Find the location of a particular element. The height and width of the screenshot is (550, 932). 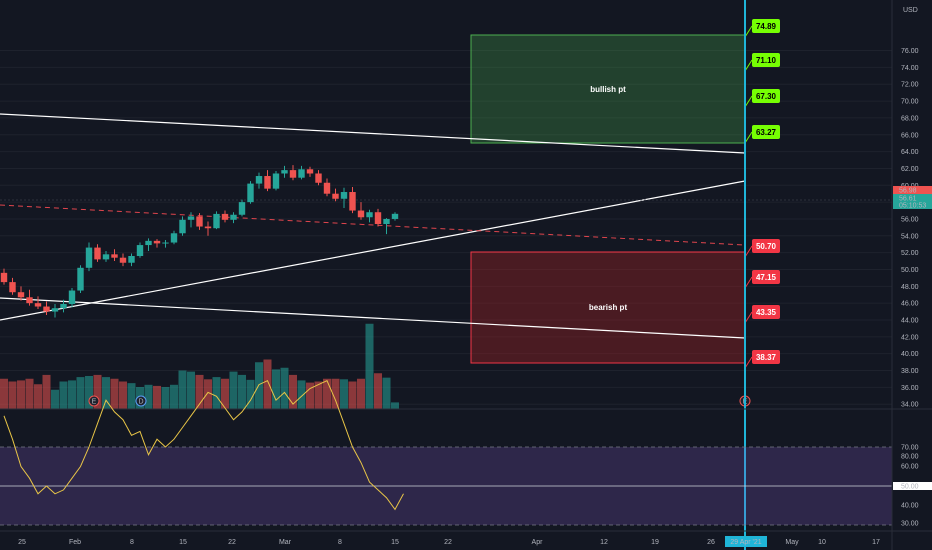

price-tick-label: 62.00 is located at coordinates (910, 169).